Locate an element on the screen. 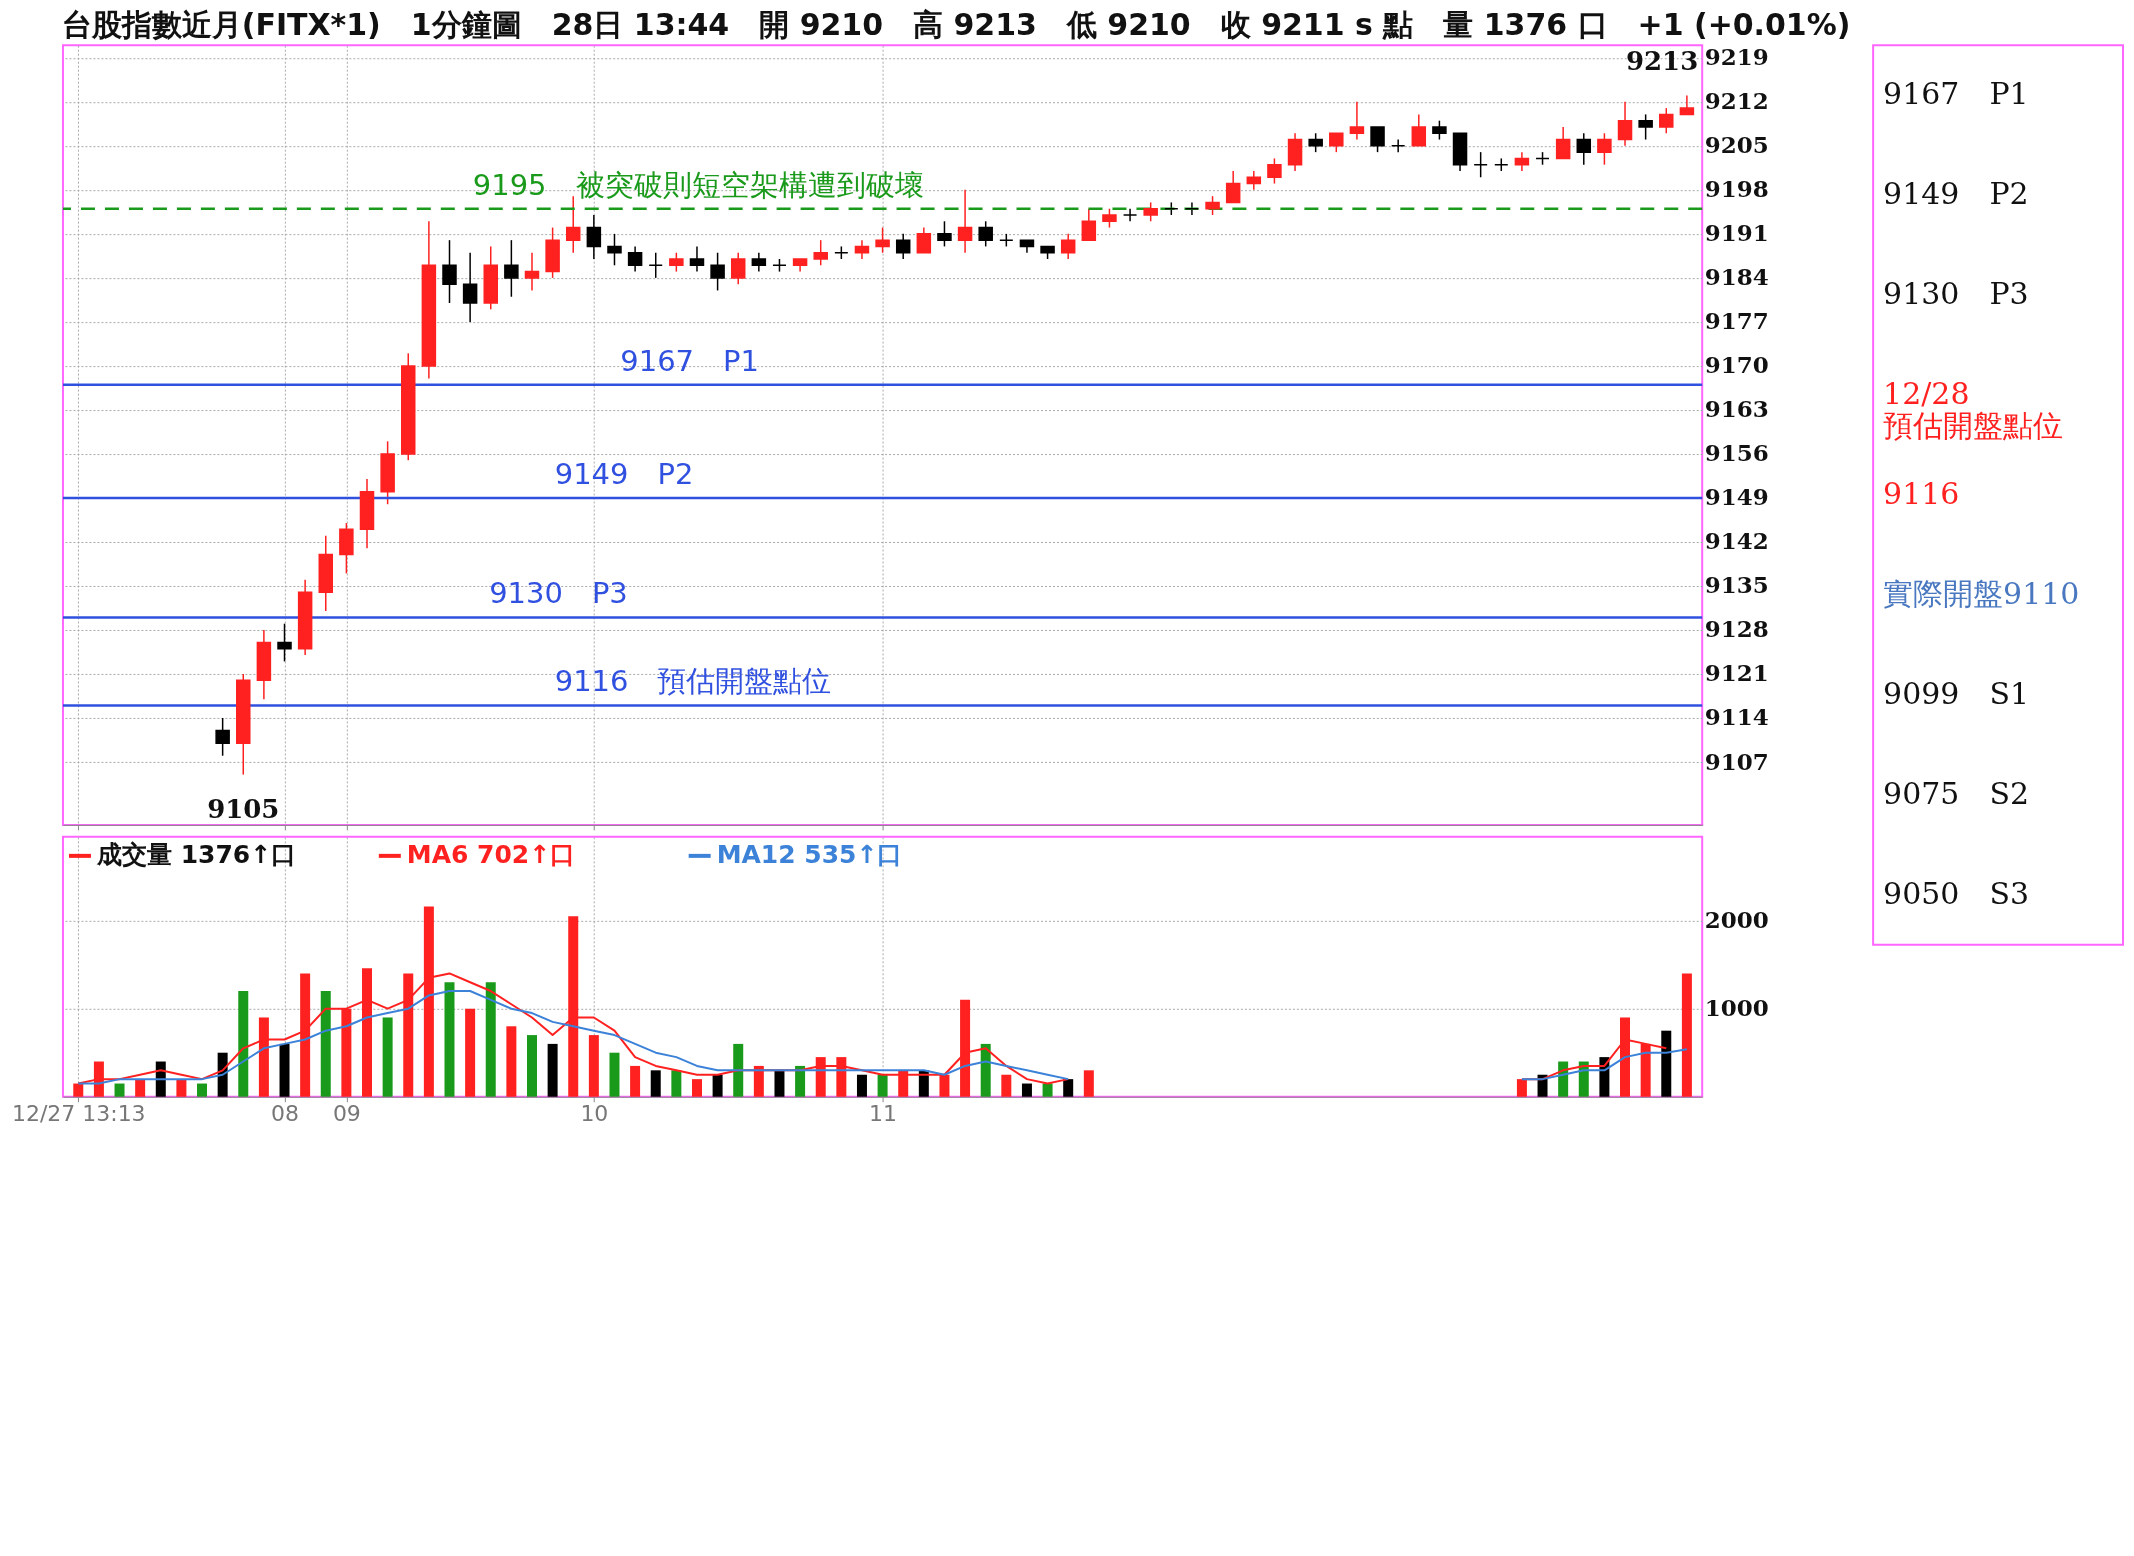 The width and height of the screenshot is (2134, 1556). x-tick-label: 11 is located at coordinates (883, 1114).